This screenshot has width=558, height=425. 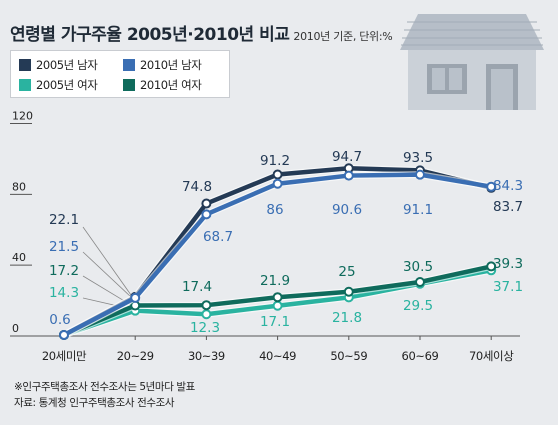 What do you see at coordinates (277, 356) in the screenshot?
I see `x-tick-label-3: 40~49` at bounding box center [277, 356].